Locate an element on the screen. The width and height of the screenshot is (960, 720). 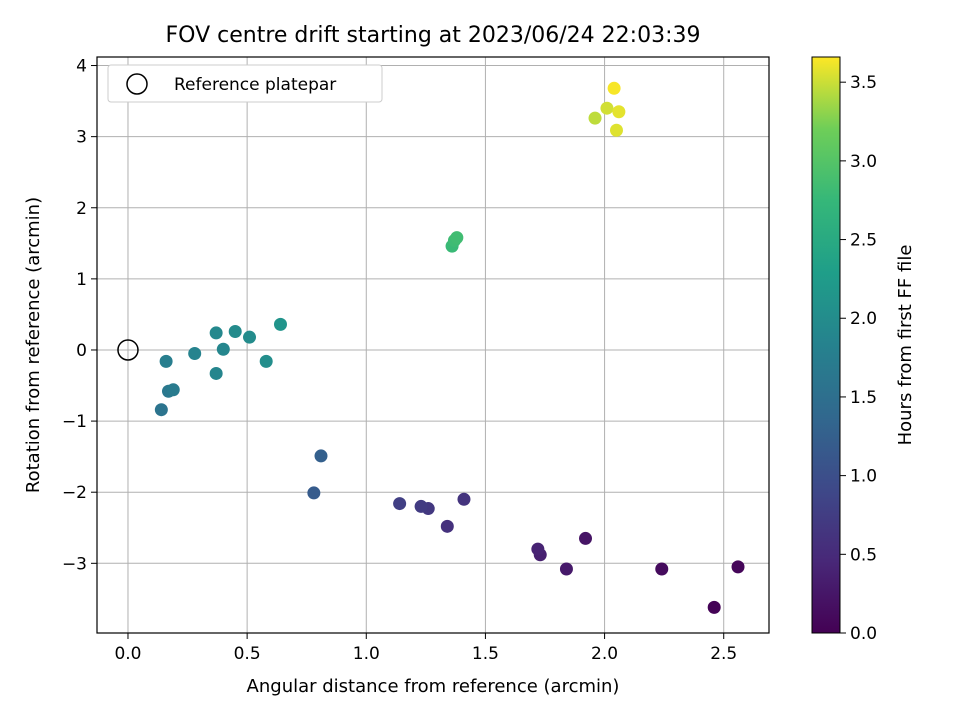
x-tick-label: 1.0 is located at coordinates (366, 654).